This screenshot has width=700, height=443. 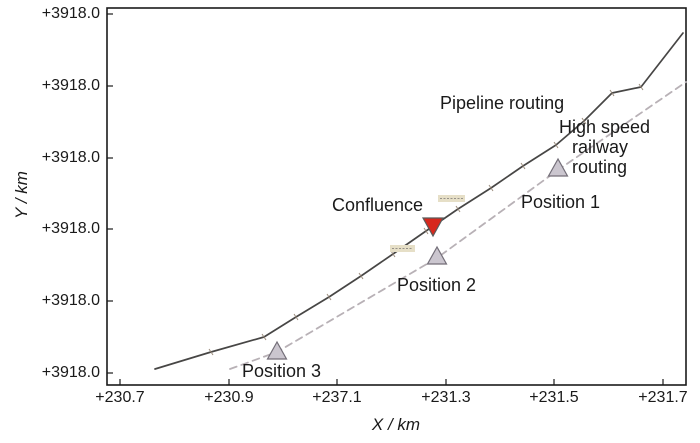 What do you see at coordinates (120, 397) in the screenshot?
I see `x-tick-label: +230.7` at bounding box center [120, 397].